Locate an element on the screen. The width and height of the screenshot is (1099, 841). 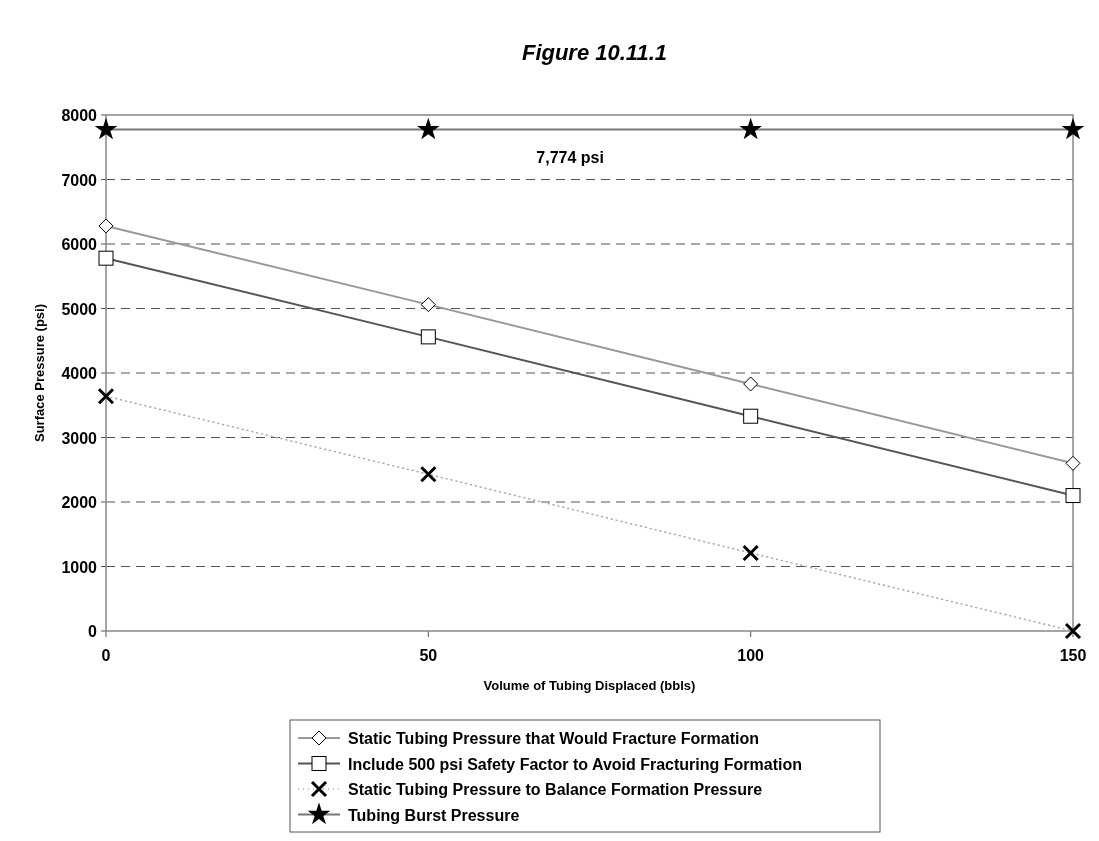
y-axis-title: Surface Pressure (psi) is located at coordinates (39, 373).